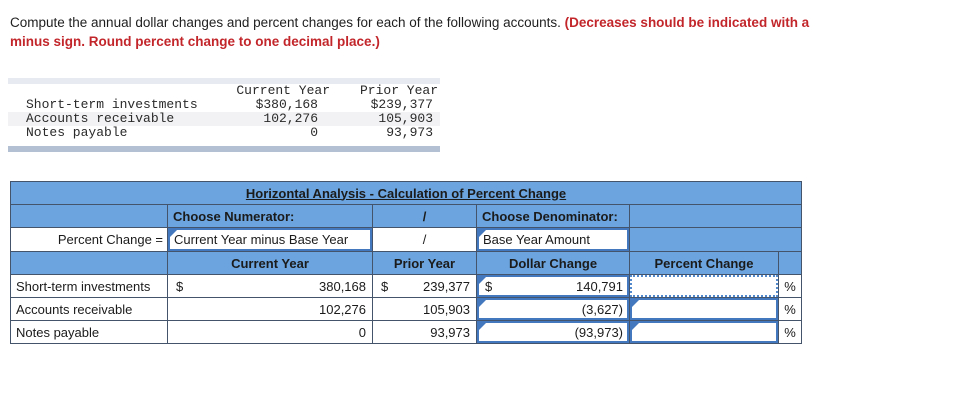 The height and width of the screenshot is (416, 973). I want to click on numerator-cell: Current Year minus Base Year, so click(270, 239).